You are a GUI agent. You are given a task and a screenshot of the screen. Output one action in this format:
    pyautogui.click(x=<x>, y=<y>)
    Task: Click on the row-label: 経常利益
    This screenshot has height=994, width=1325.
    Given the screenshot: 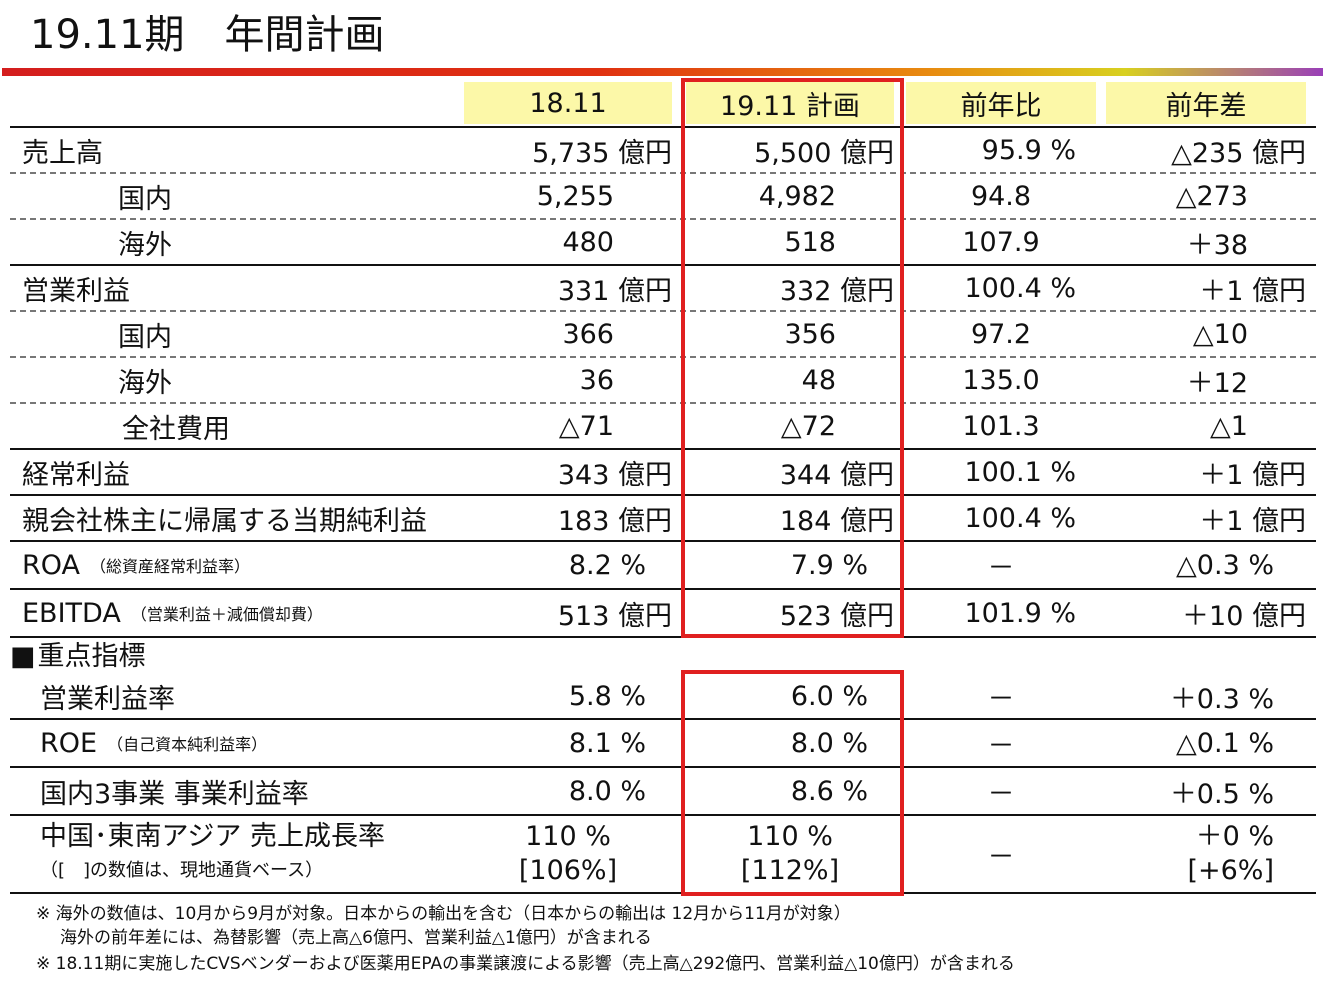 What is the action you would take?
    pyautogui.click(x=76, y=475)
    